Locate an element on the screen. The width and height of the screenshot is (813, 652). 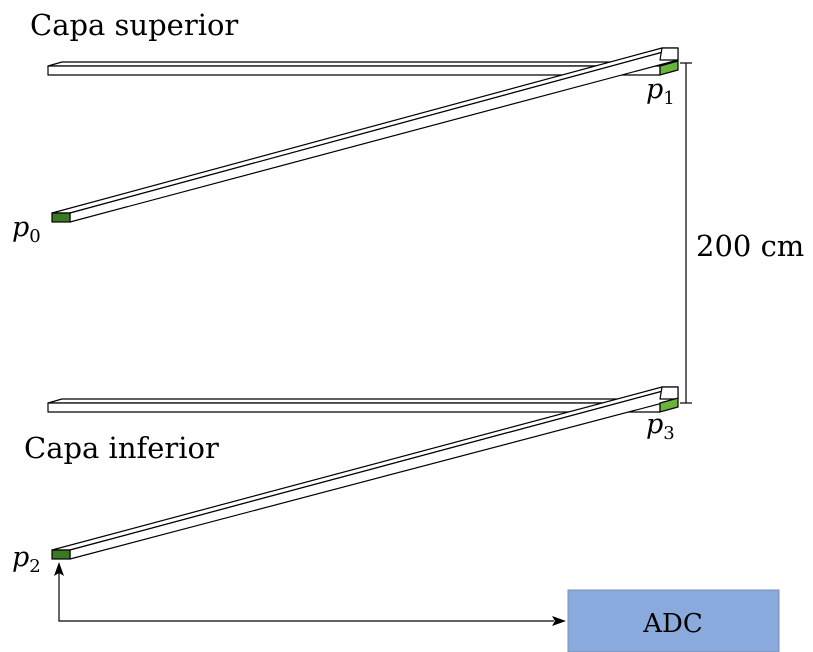
adc-block: ADC is located at coordinates (673, 620).